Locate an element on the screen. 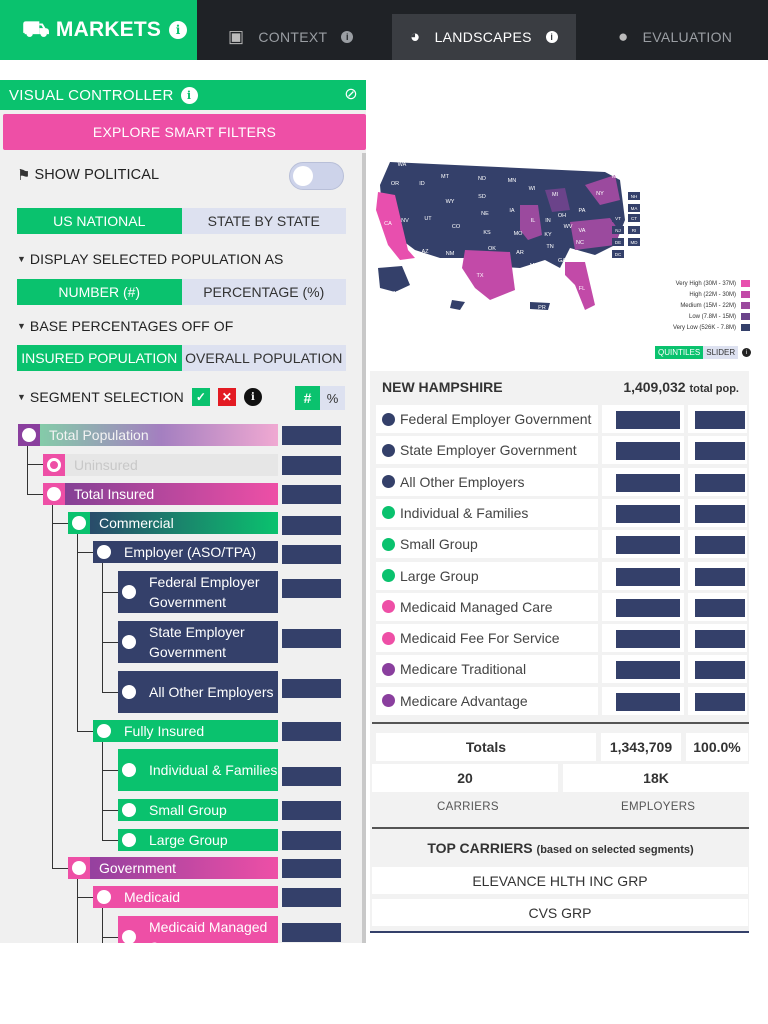  close-icon: ✕ is located at coordinates (226, 397).